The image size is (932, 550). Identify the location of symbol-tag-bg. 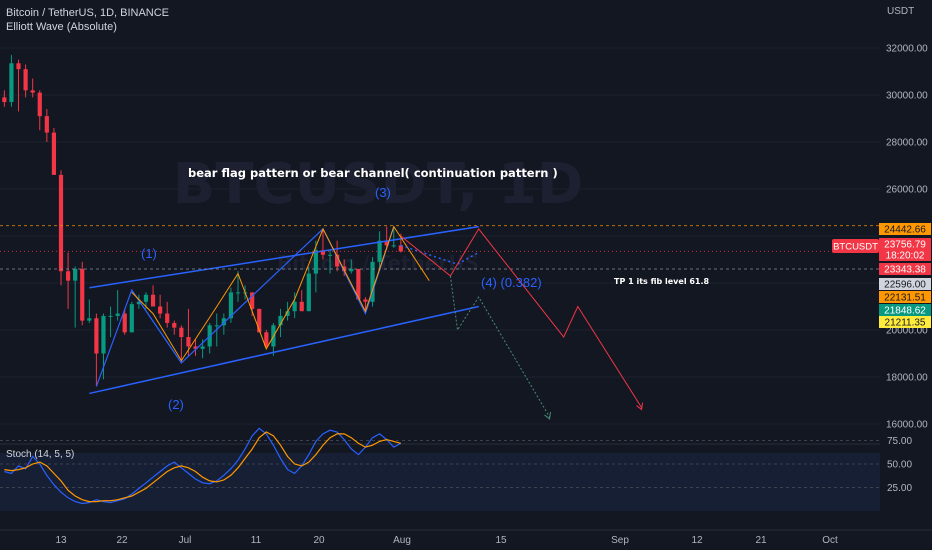
(855, 246).